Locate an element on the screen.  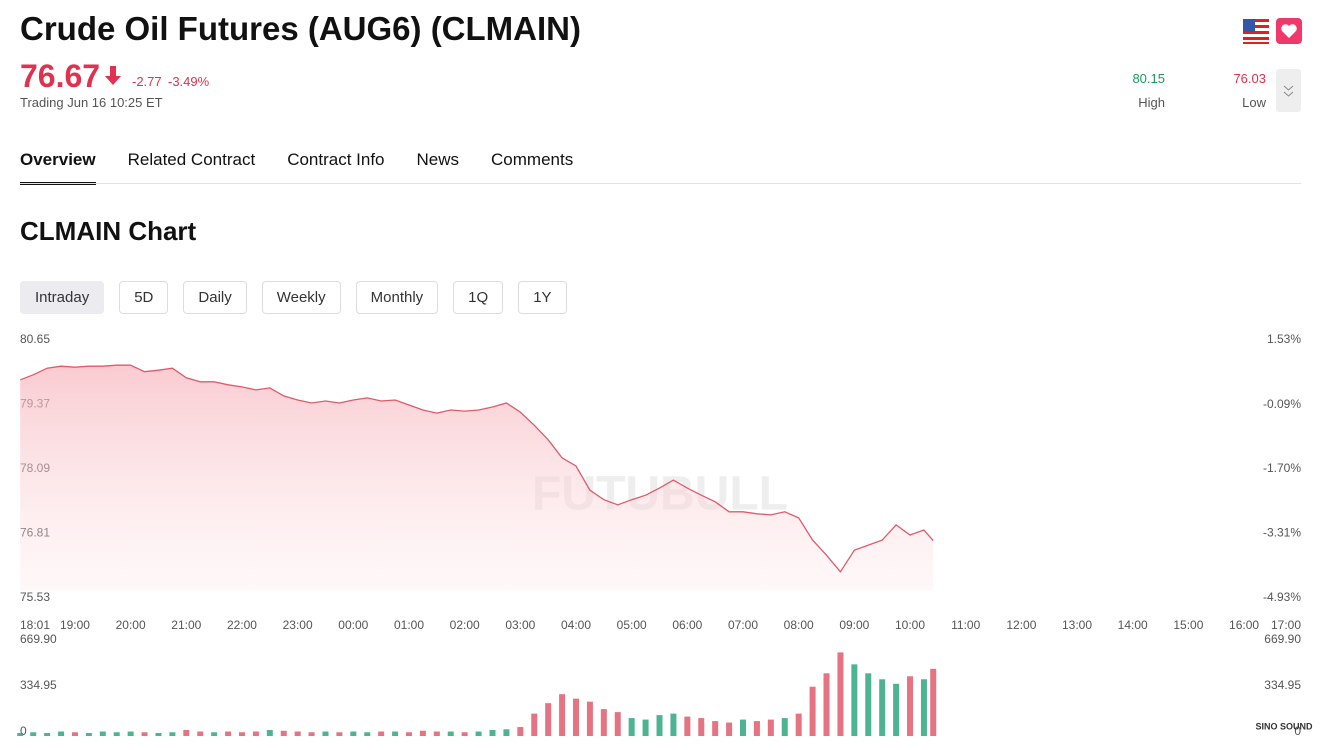
us-flag is located at coordinates (1256, 31).